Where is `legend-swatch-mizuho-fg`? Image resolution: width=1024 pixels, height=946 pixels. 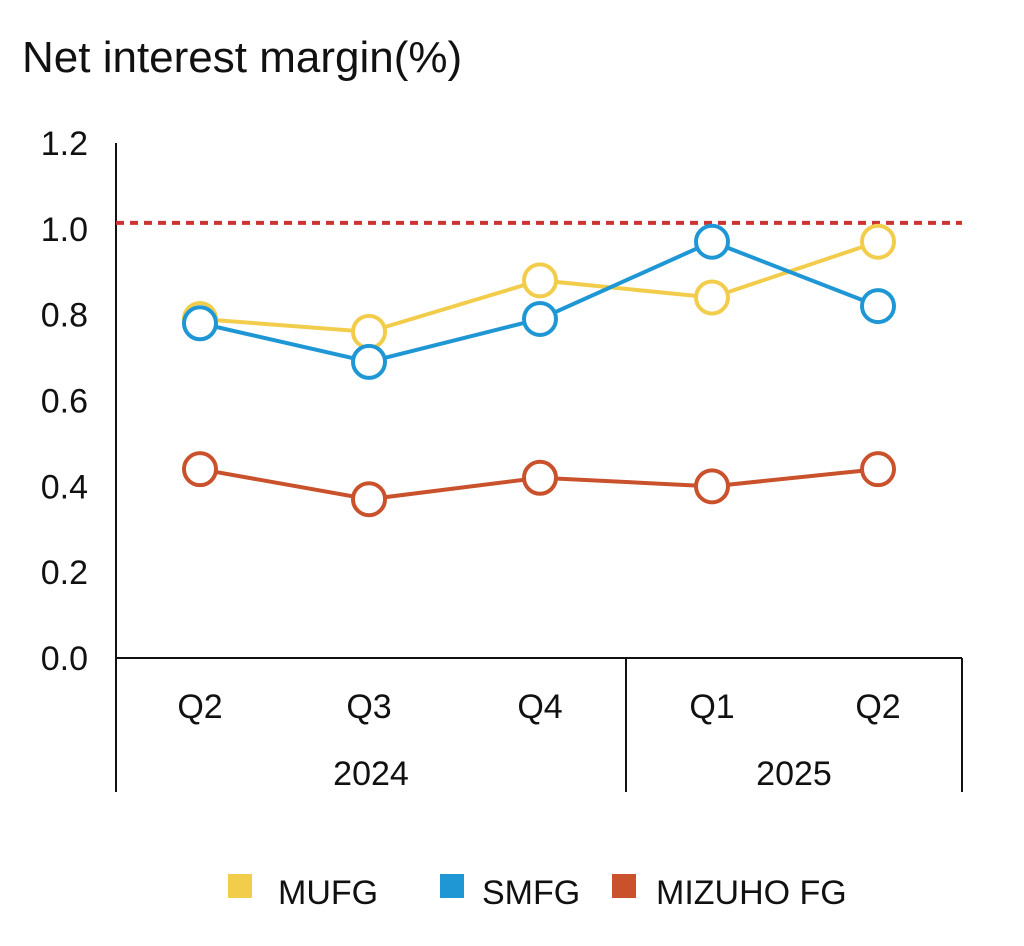
legend-swatch-mizuho-fg is located at coordinates (624, 886).